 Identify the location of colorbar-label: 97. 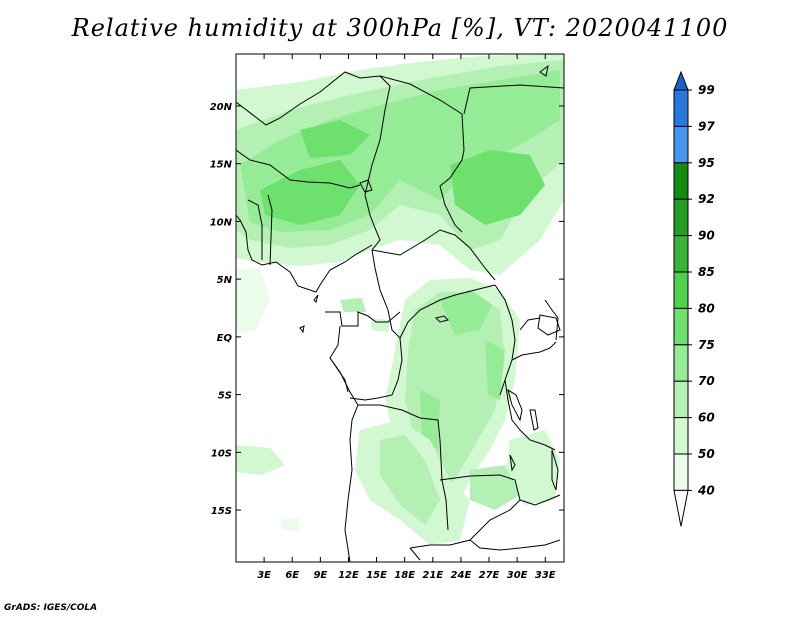
(706, 126).